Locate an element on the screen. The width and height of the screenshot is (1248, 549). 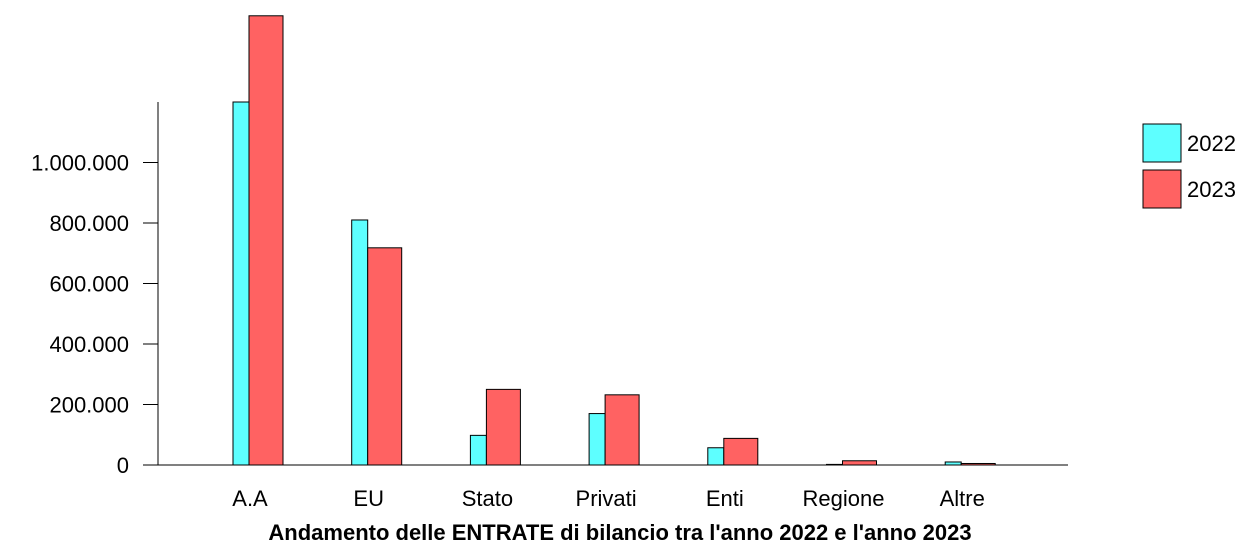
x-axis-labels: A.A EU Stato Privati Enti Regione Altre is located at coordinates (608, 498).